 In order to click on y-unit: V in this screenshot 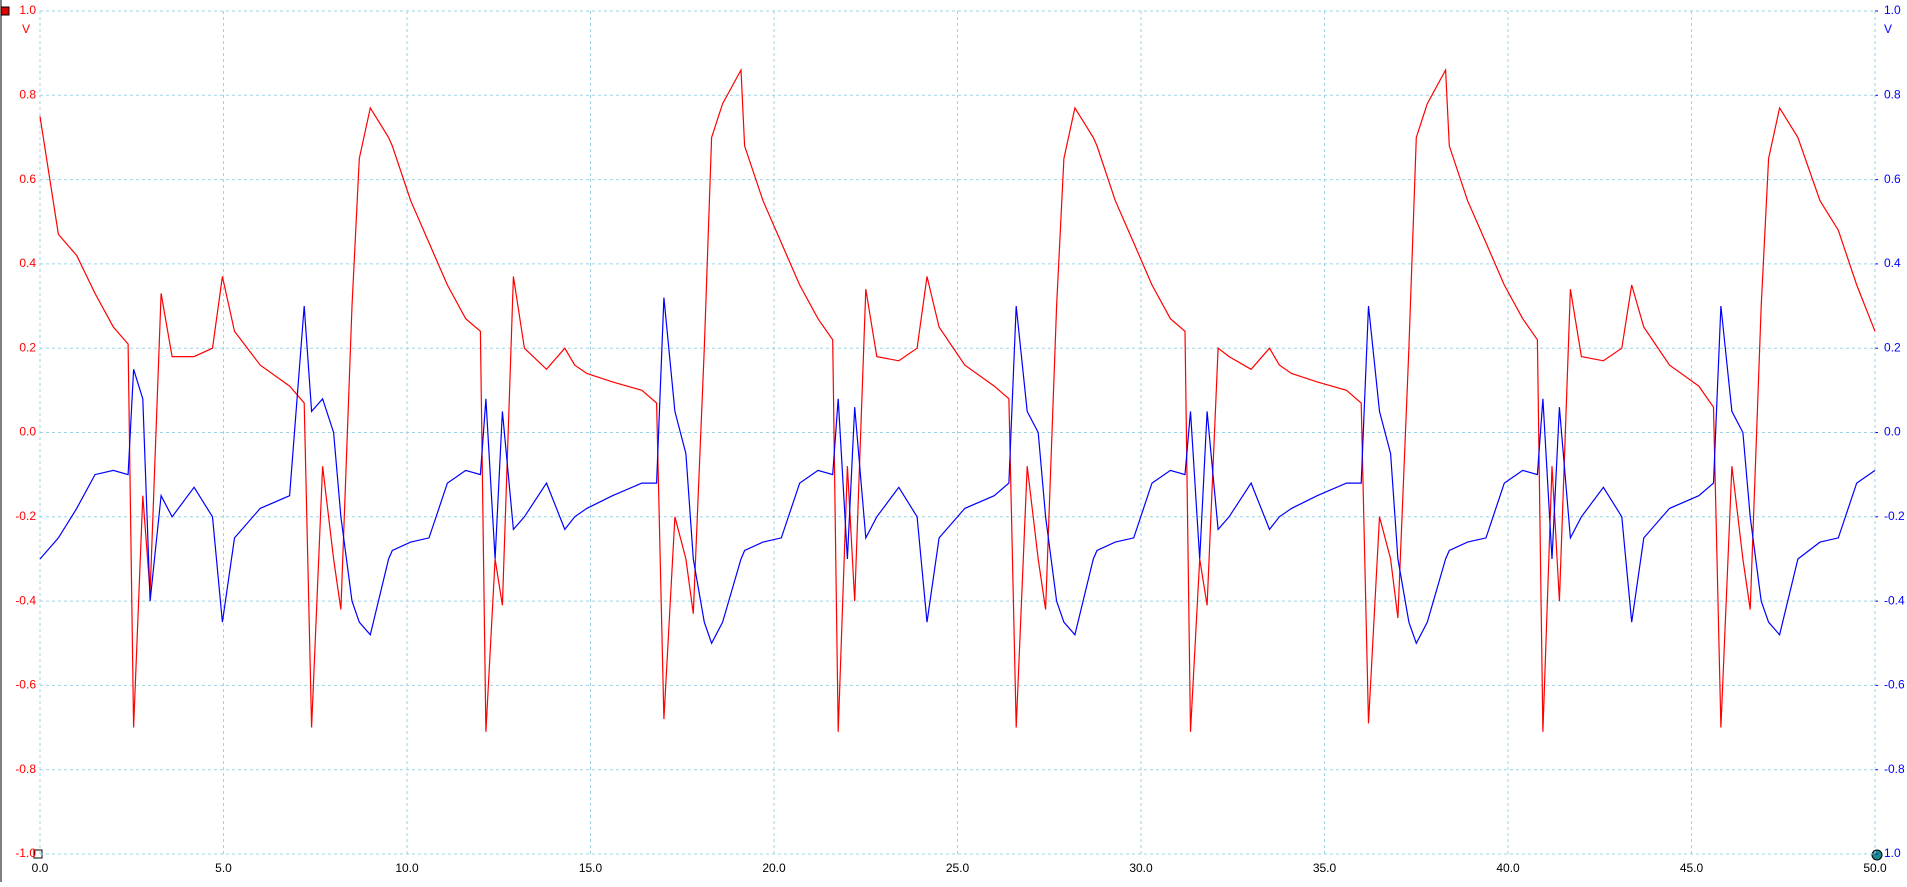, I will do `click(26, 29)`.